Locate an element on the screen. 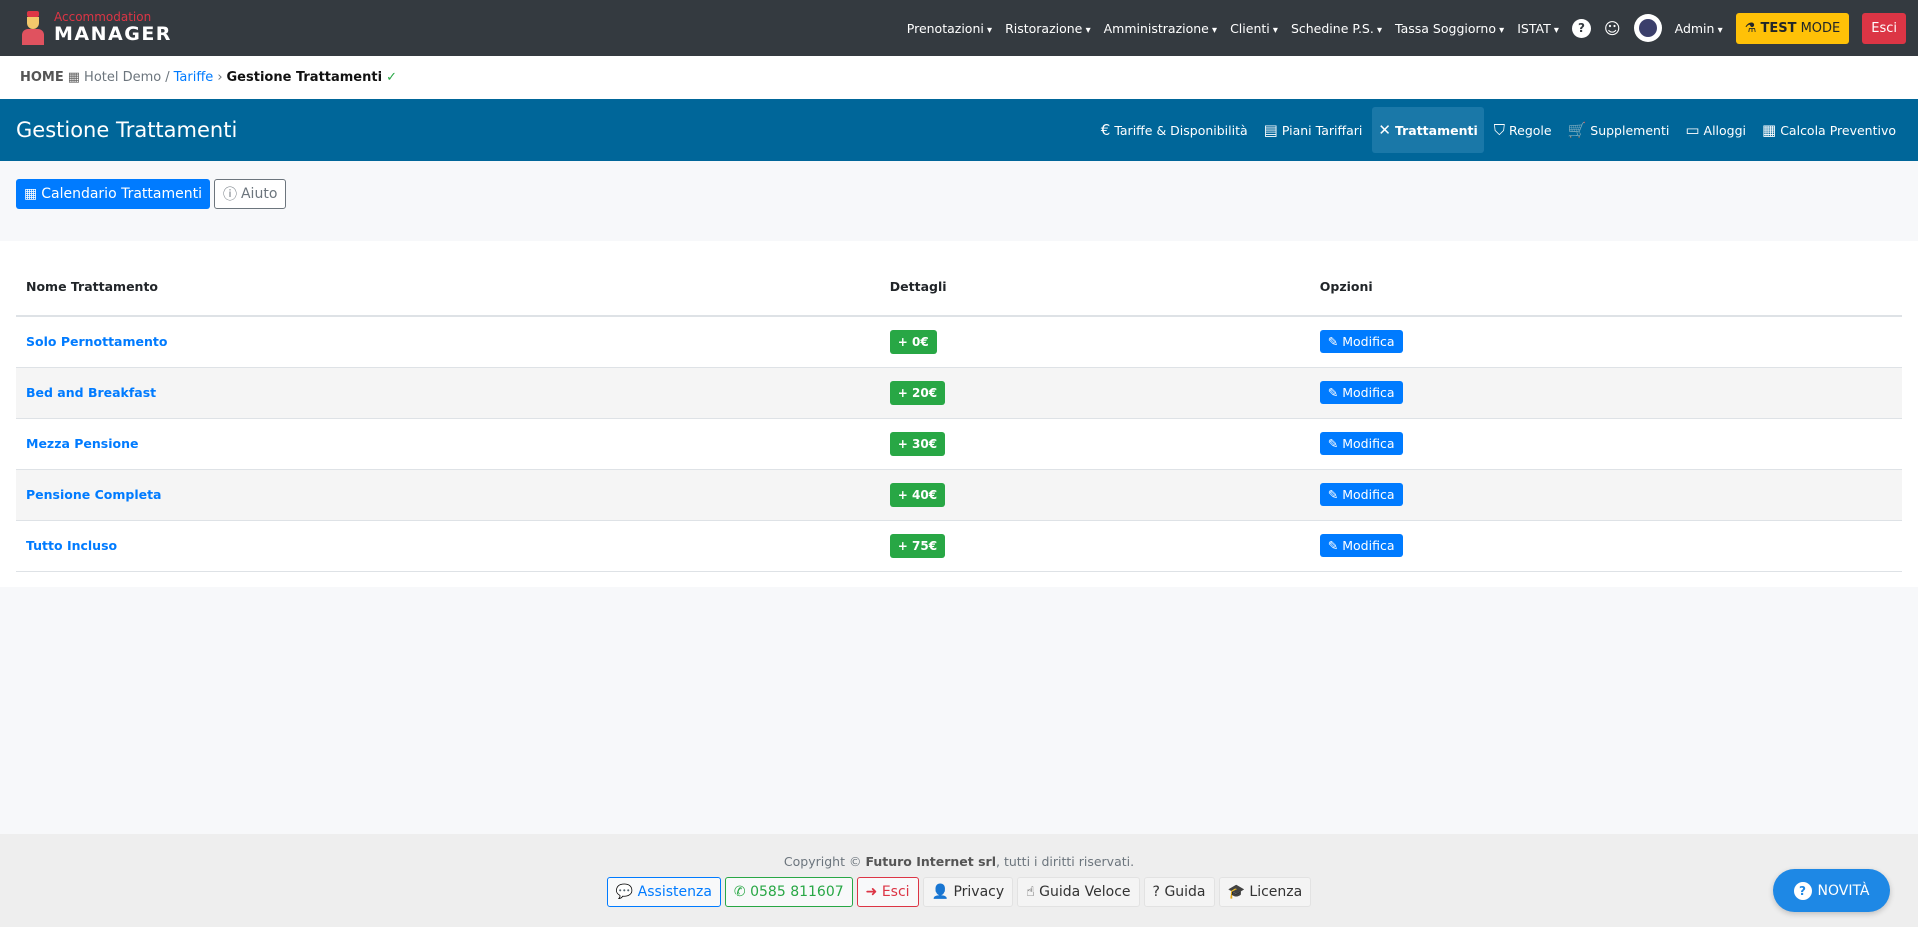  user-menu: Admin is located at coordinates (1699, 28).